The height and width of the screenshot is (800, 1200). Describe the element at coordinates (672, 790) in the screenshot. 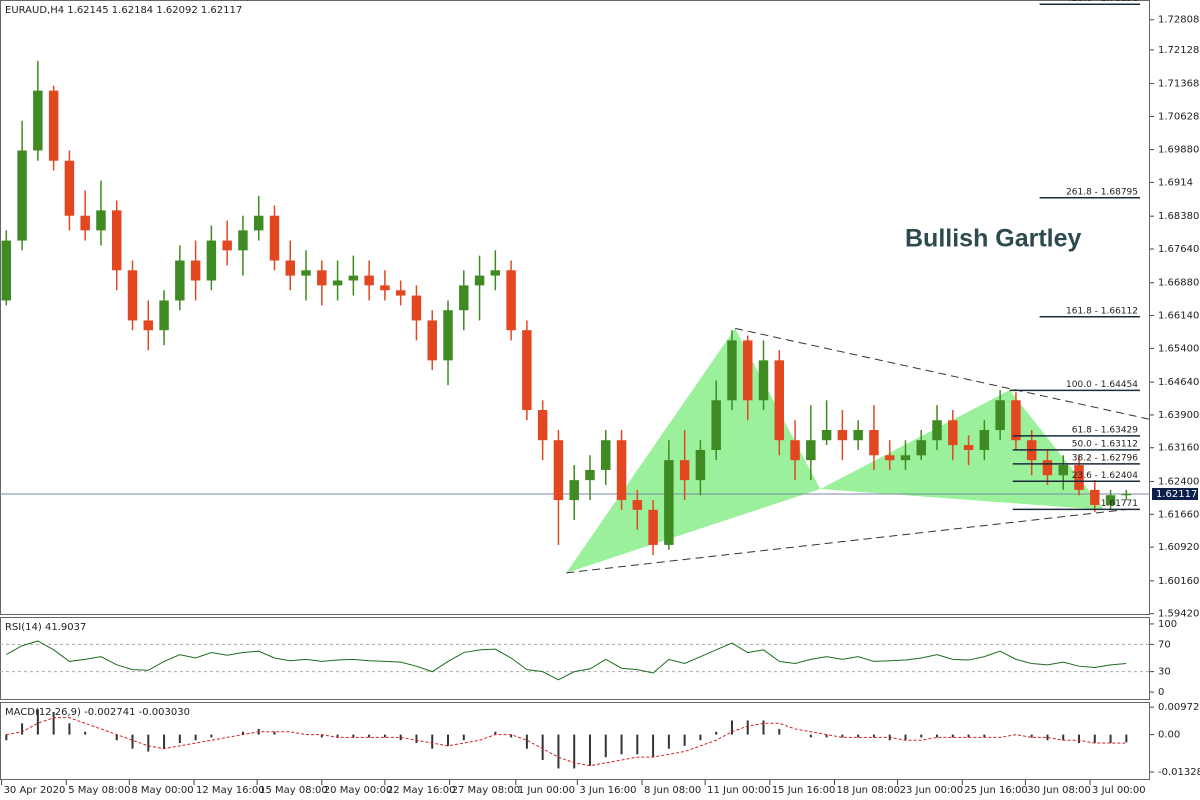

I see `x-tick-label: 8 Jun 08:00` at that location.